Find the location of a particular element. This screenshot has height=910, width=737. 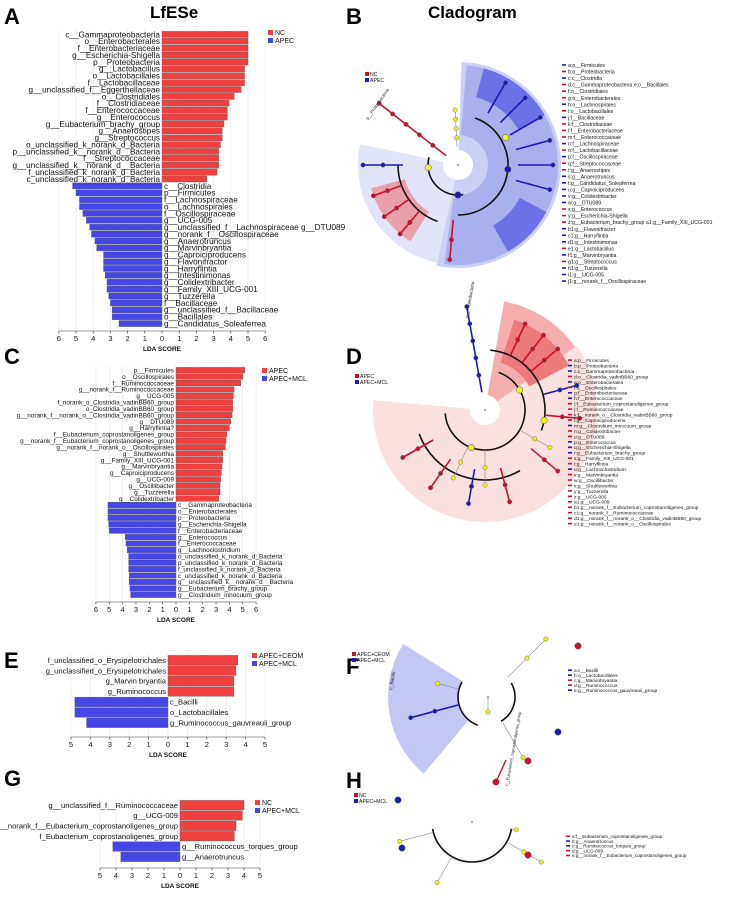

taxa-legend-item: b:p__Proteobacteria is located at coordinates (591, 73).